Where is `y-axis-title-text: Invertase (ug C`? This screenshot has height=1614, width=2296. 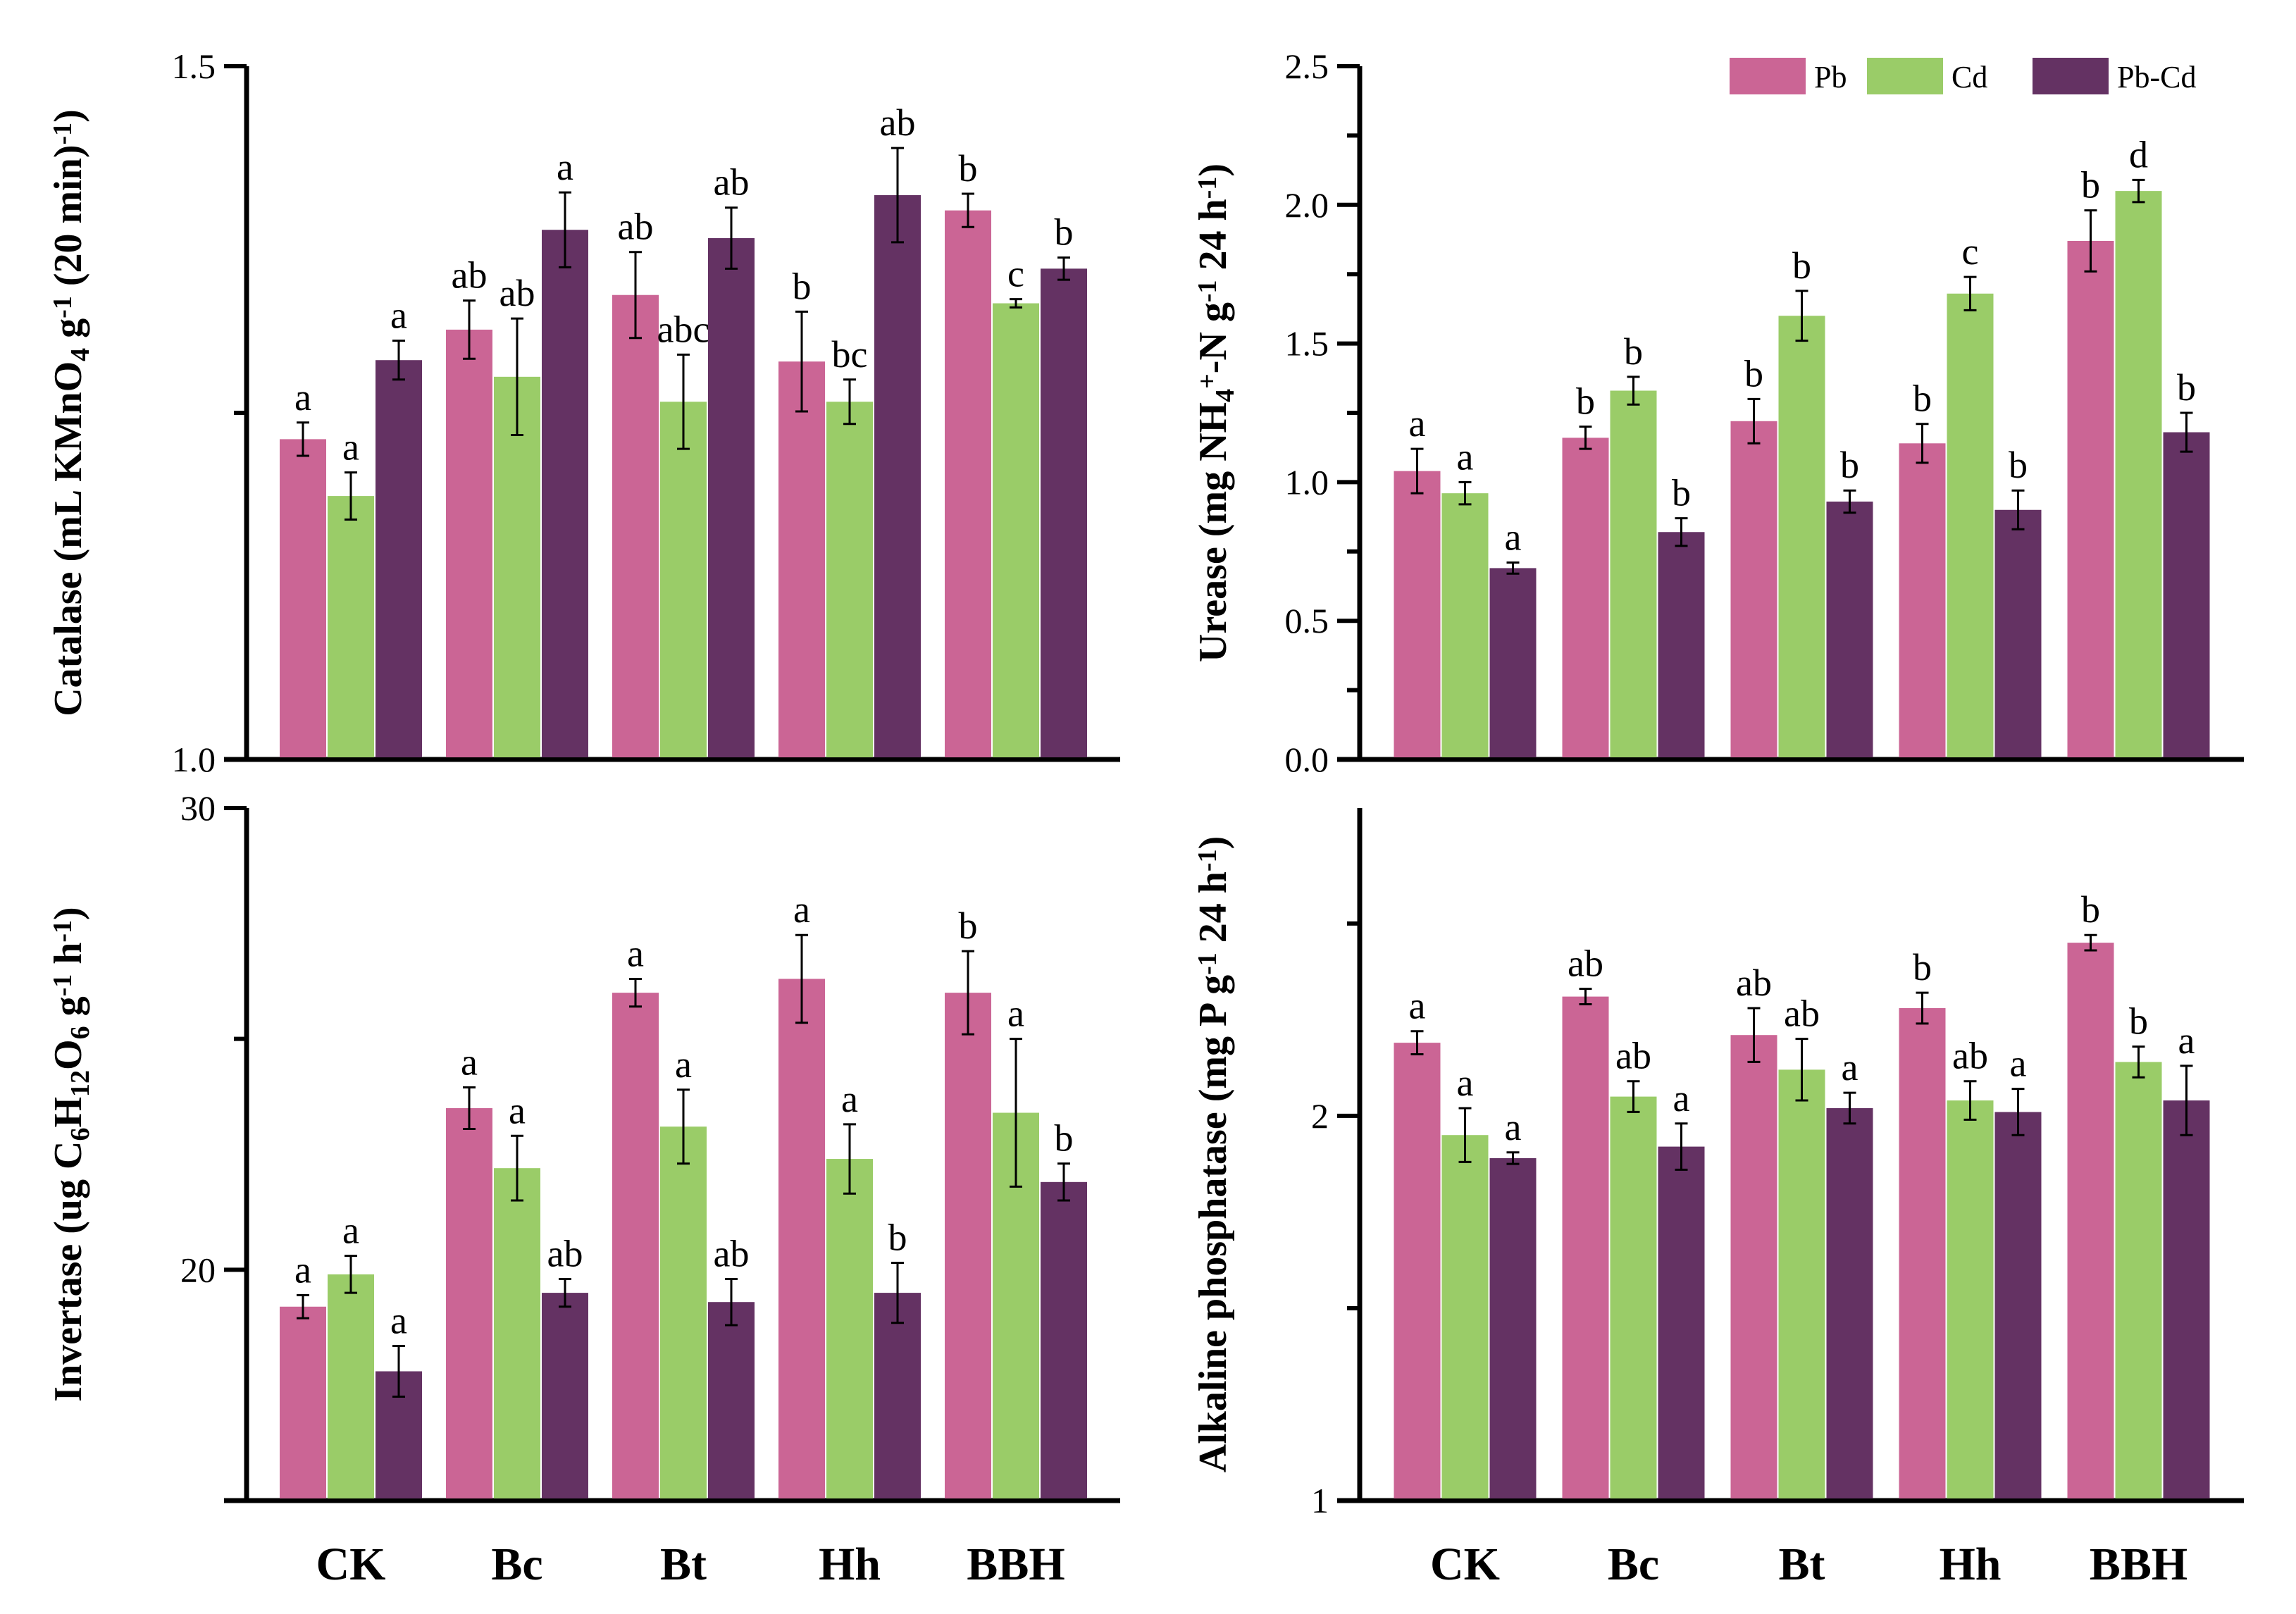 y-axis-title-text: Invertase (ug C is located at coordinates (68, 1271).